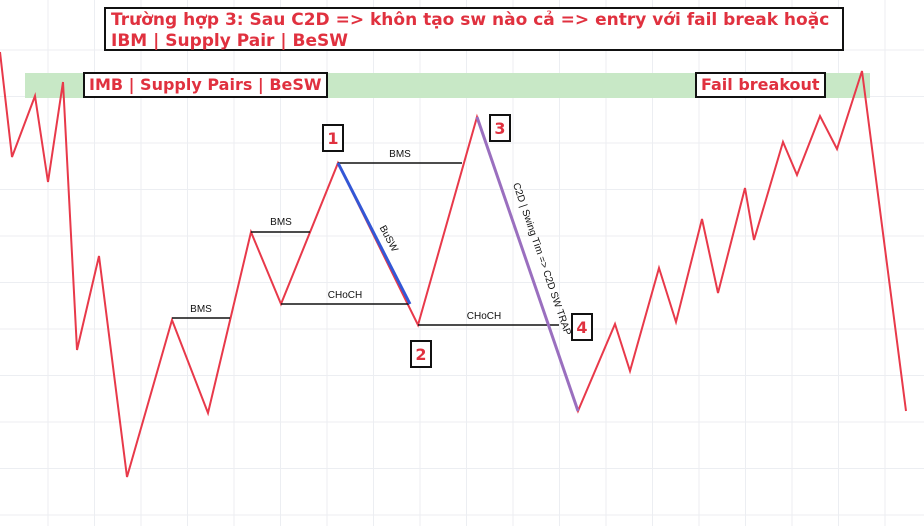  Describe the element at coordinates (400, 154) in the screenshot. I see `bms-label-3: BMS` at that location.